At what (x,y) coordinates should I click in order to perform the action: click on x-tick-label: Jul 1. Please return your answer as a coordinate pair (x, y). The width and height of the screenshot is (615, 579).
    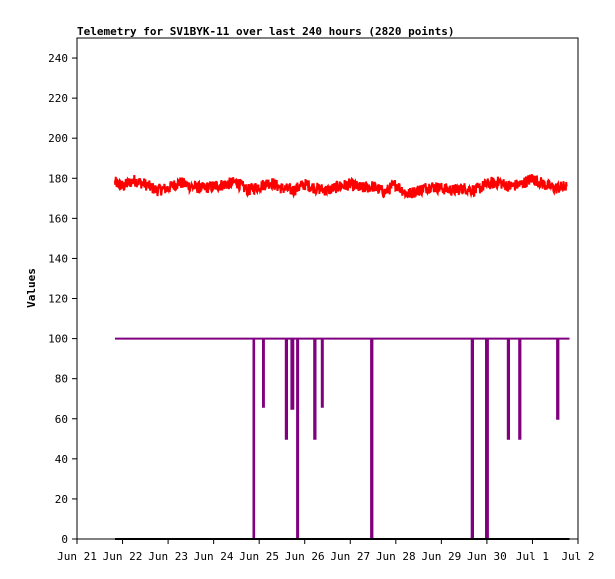
    Looking at the image, I should click on (532, 556).